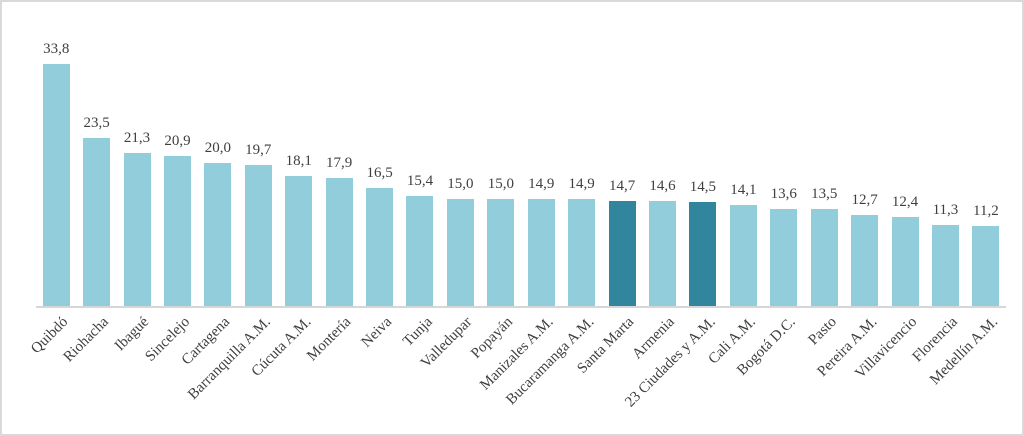 The width and height of the screenshot is (1024, 436). Describe the element at coordinates (521, 307) in the screenshot. I see `x-axis-line` at that location.